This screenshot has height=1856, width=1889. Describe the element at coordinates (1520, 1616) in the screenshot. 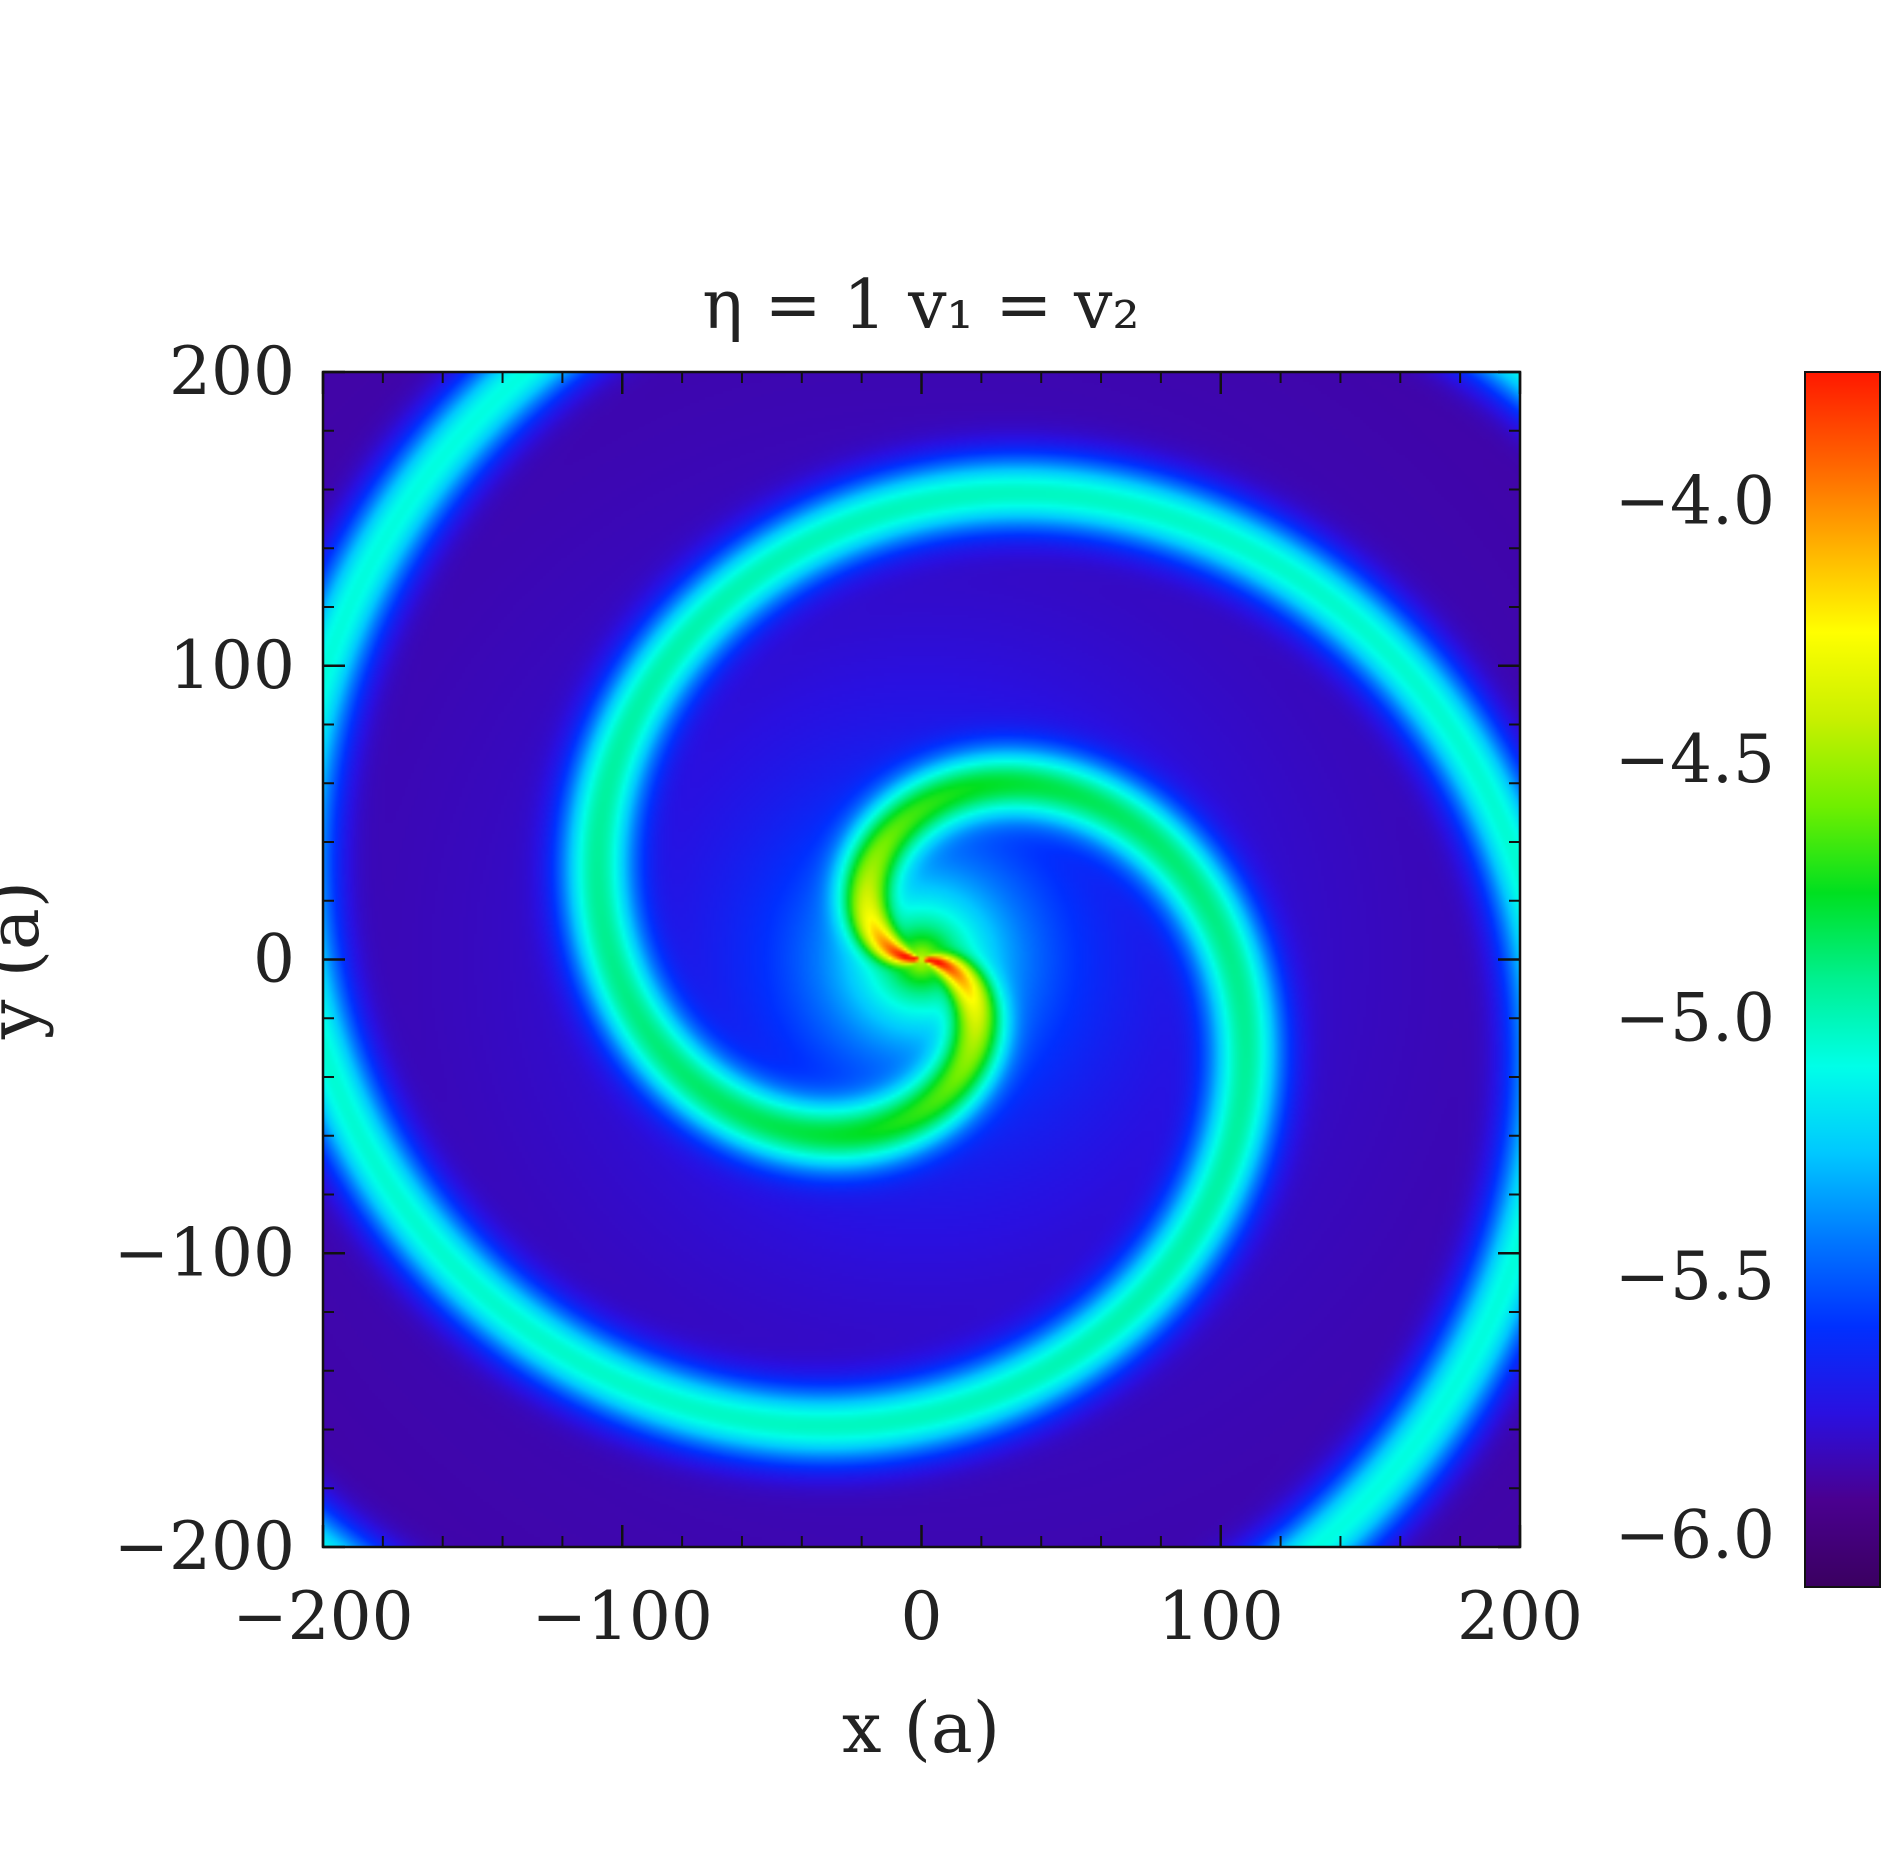

I see `x-tick-label: 200` at that location.